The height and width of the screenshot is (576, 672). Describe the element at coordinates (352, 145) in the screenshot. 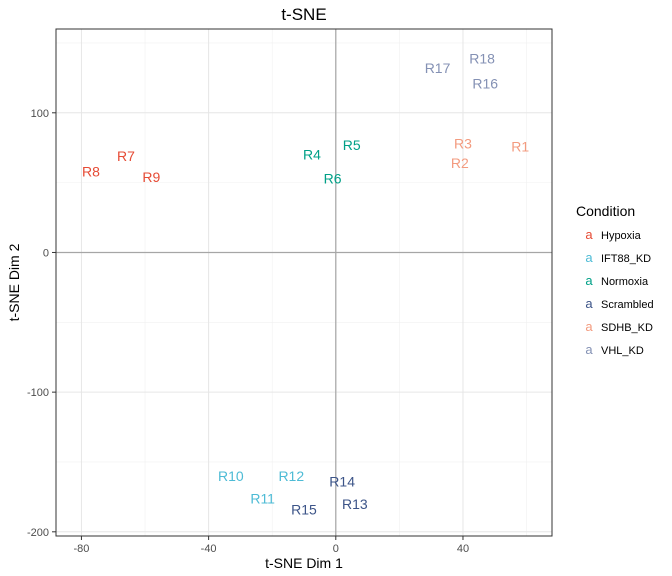

I see `point-label-r5: R5` at that location.